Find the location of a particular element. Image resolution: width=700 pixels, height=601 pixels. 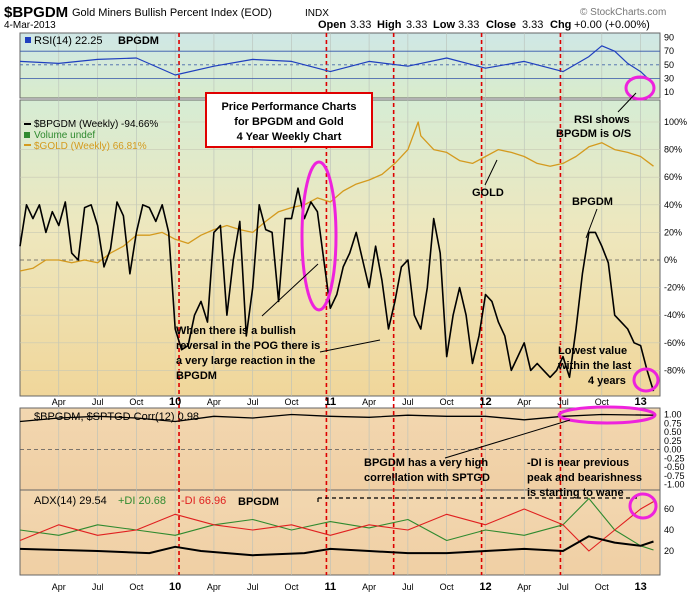

minus-di-line is located at coordinates (336, 526).